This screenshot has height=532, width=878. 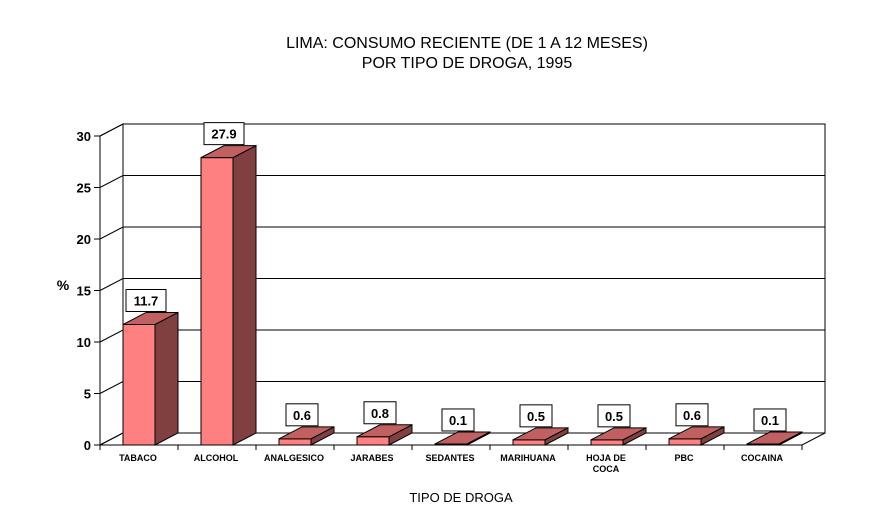 I want to click on y-tick-label: 30, so click(x=84, y=136).